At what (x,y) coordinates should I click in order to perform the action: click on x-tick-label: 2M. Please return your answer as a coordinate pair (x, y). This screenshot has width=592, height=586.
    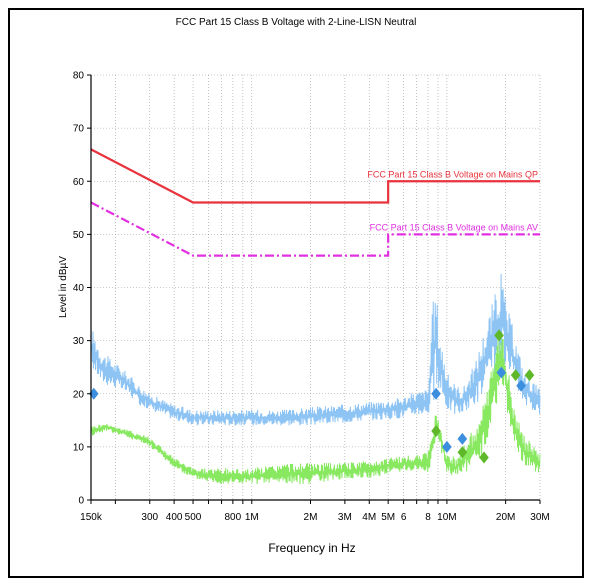
    Looking at the image, I should click on (311, 517).